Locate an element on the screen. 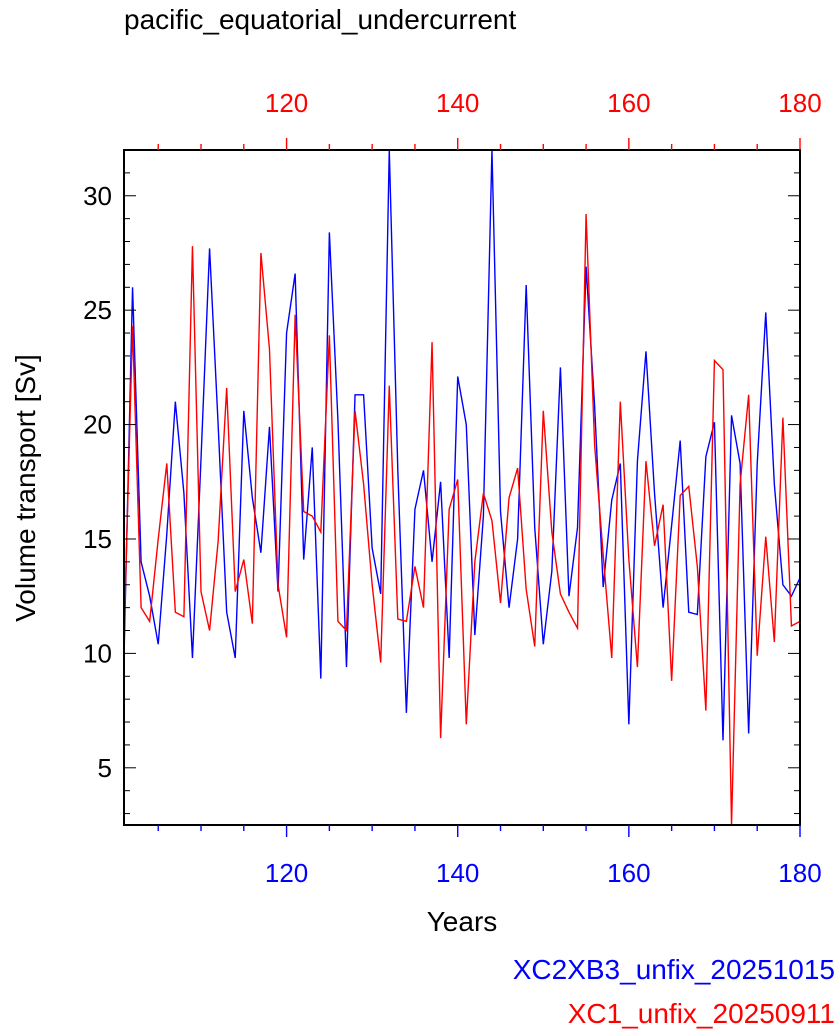 The image size is (839, 1036). y-tick-label: 15 is located at coordinates (97, 539).